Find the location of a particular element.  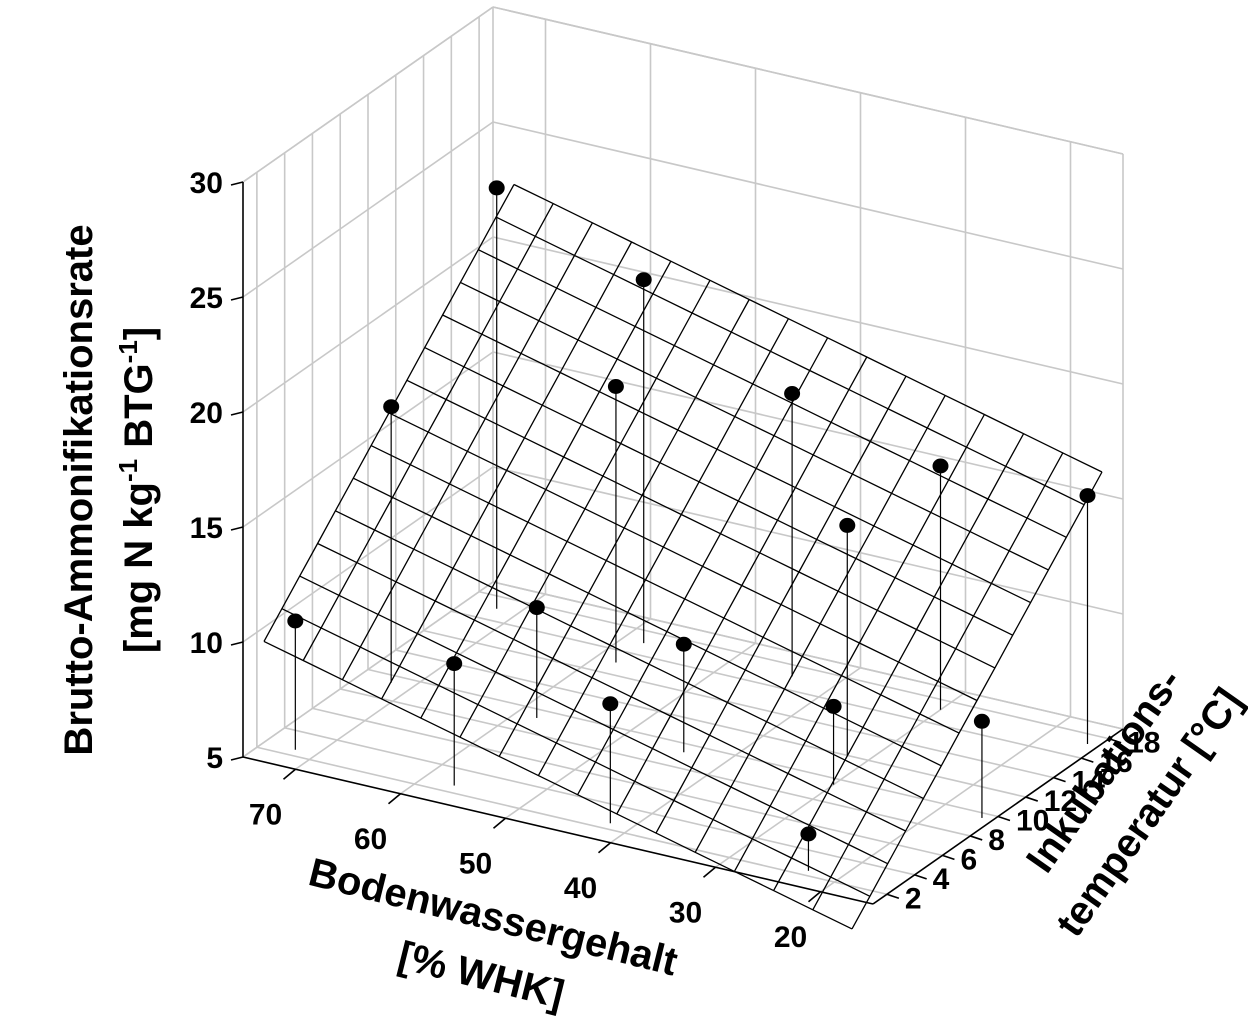

x-tick-label: 50 is located at coordinates (475, 863).